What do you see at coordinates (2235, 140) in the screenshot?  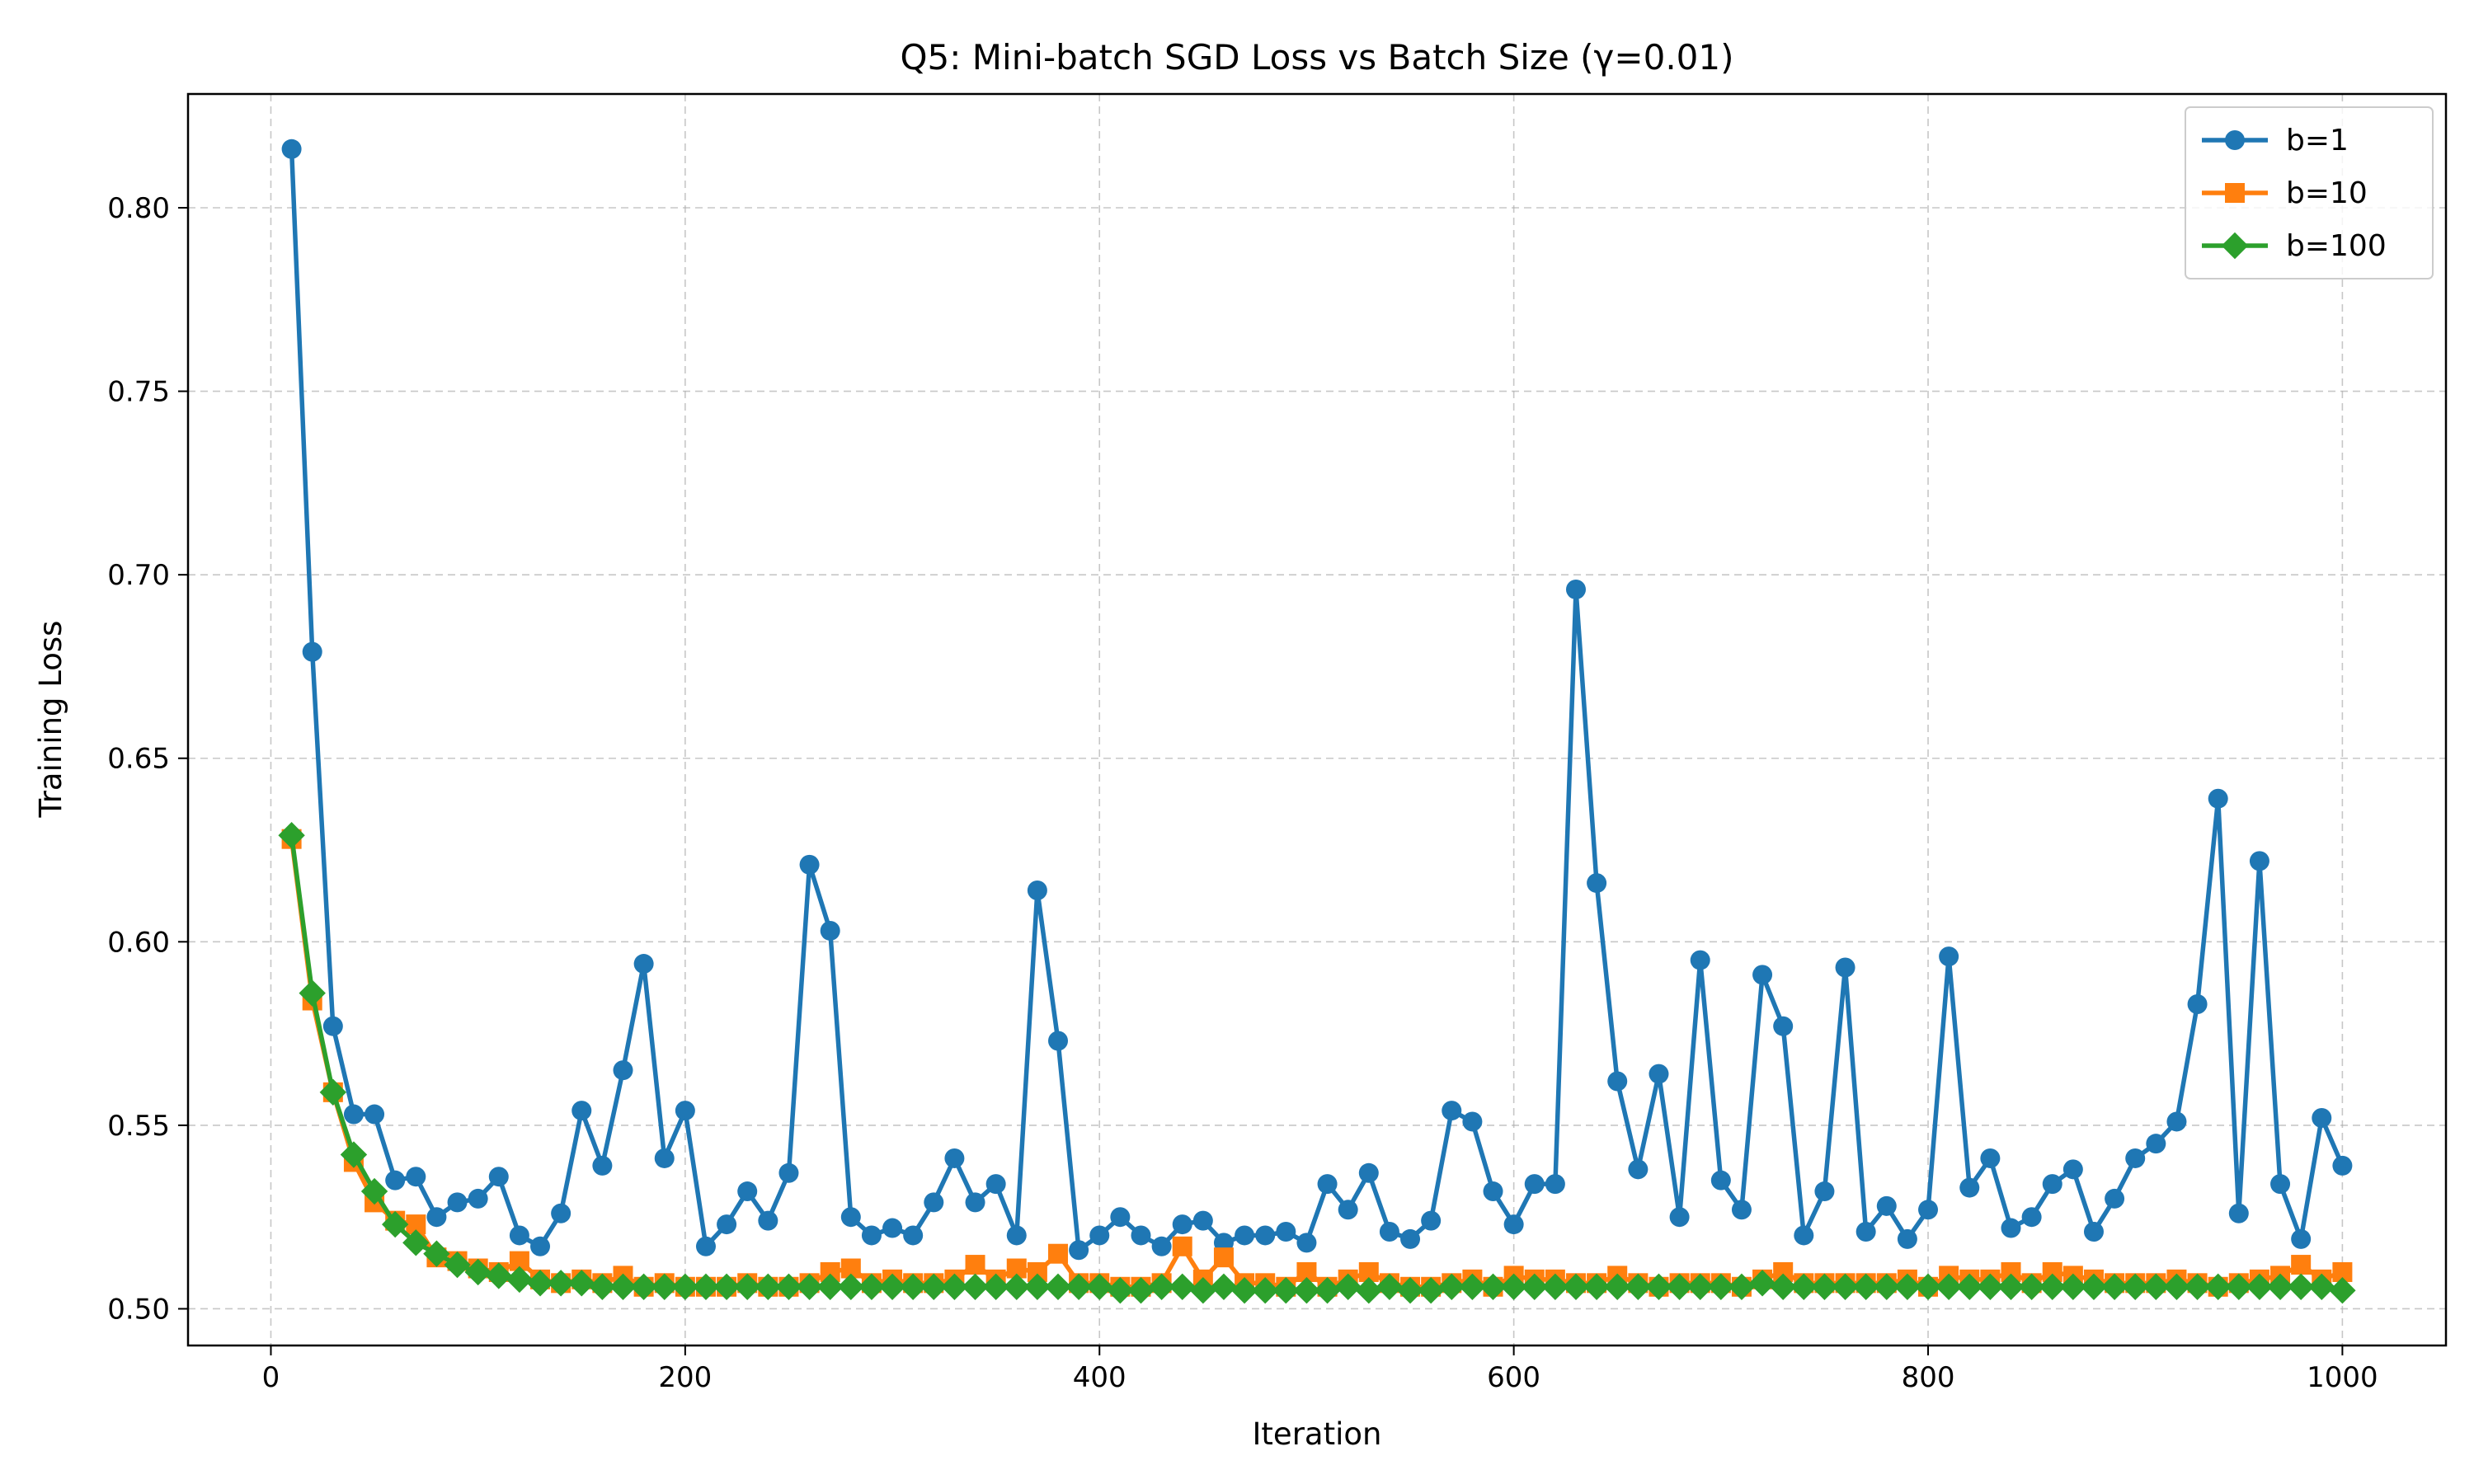 I see `legend-marker` at bounding box center [2235, 140].